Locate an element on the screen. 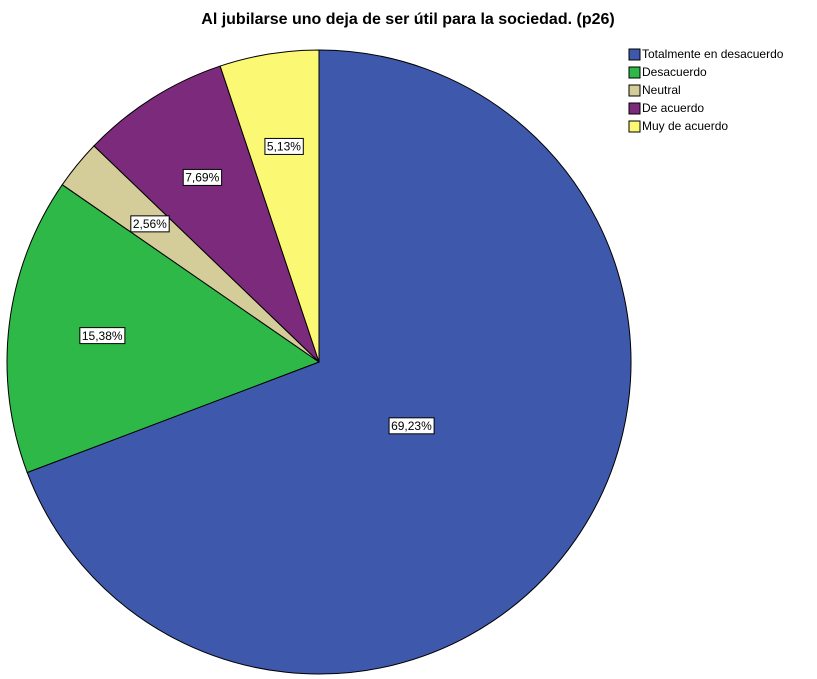 The height and width of the screenshot is (679, 817). data-label-text: 69,23% is located at coordinates (411, 426).